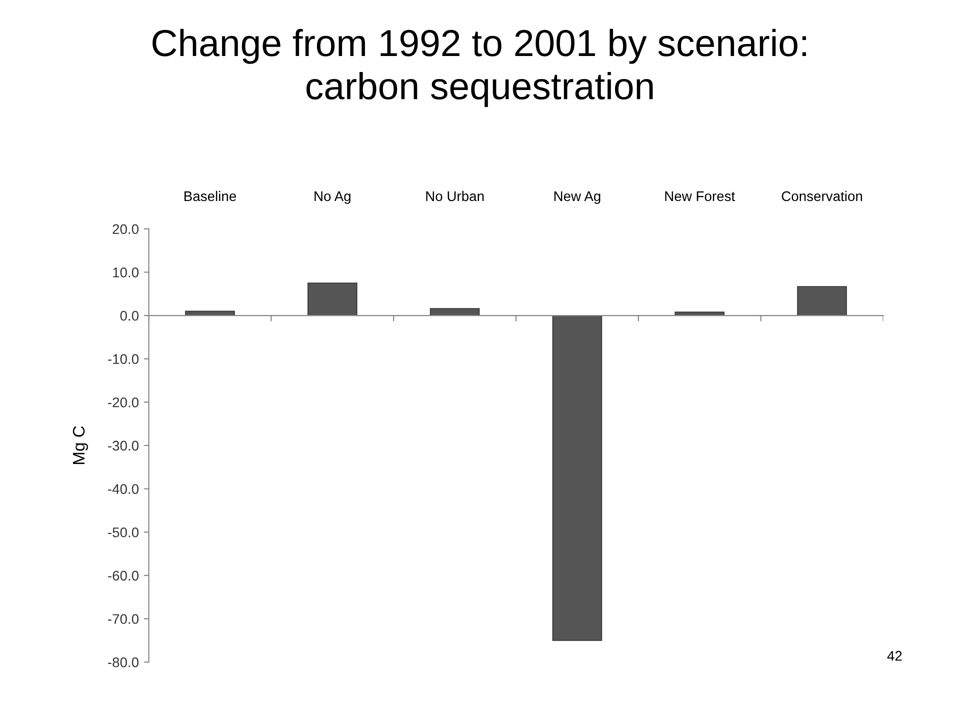 The image size is (960, 722). What do you see at coordinates (822, 196) in the screenshot?
I see `x-tick-label: Conservation` at bounding box center [822, 196].